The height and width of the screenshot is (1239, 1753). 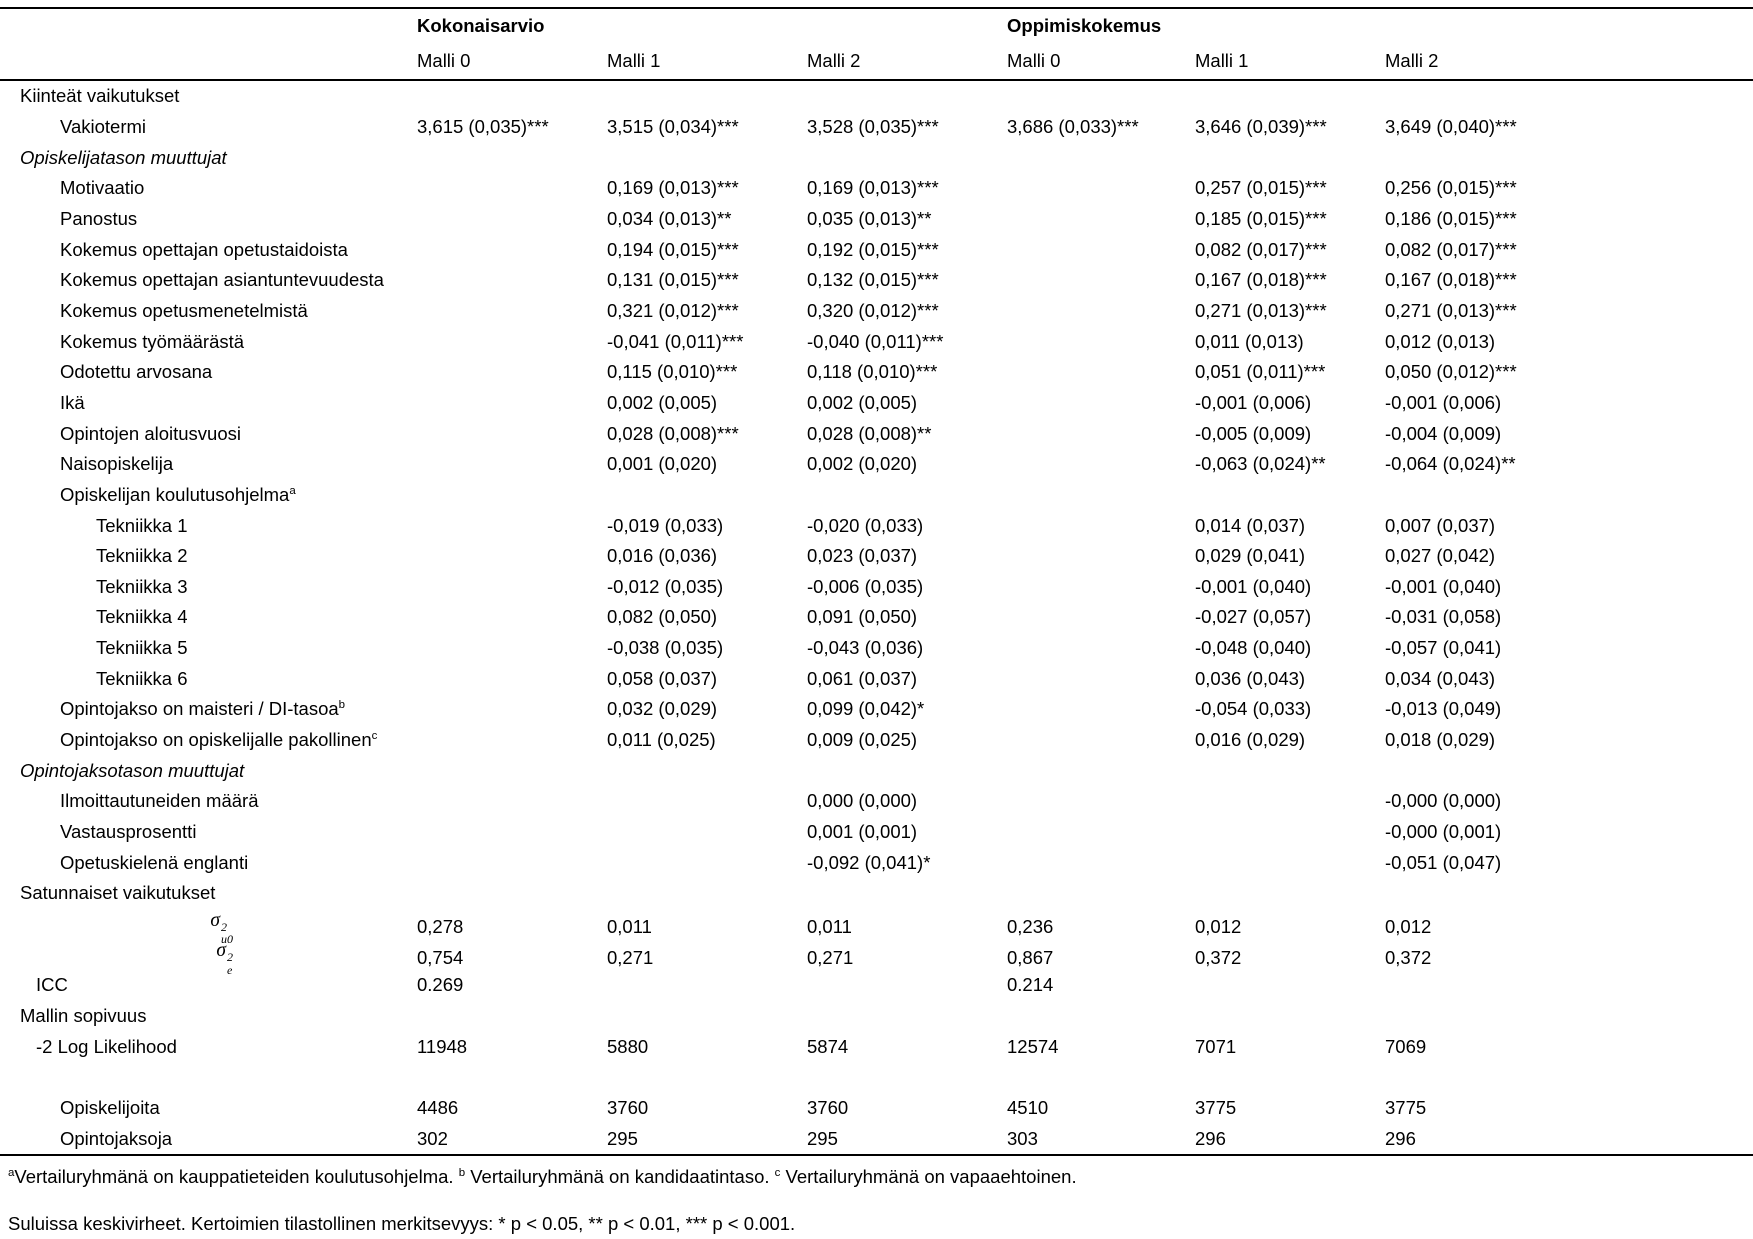 What do you see at coordinates (1218, 957) in the screenshot?
I see `cell-value: 0,372` at bounding box center [1218, 957].